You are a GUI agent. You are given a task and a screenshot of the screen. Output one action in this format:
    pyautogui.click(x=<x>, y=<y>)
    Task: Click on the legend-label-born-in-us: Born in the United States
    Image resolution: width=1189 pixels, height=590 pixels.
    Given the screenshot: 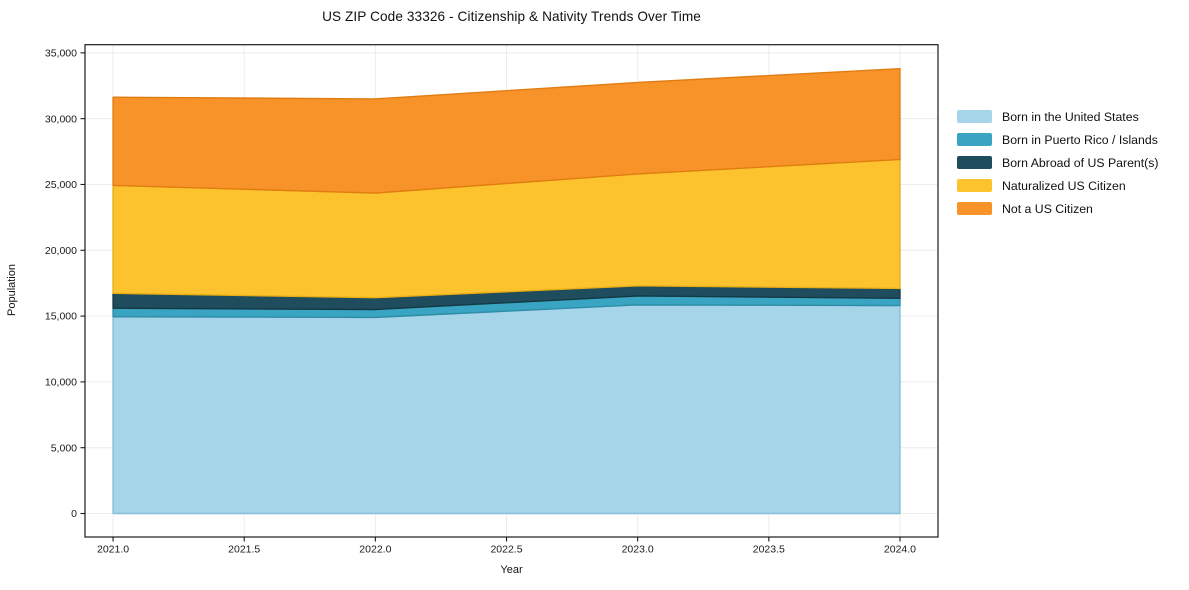 What is the action you would take?
    pyautogui.click(x=1070, y=116)
    